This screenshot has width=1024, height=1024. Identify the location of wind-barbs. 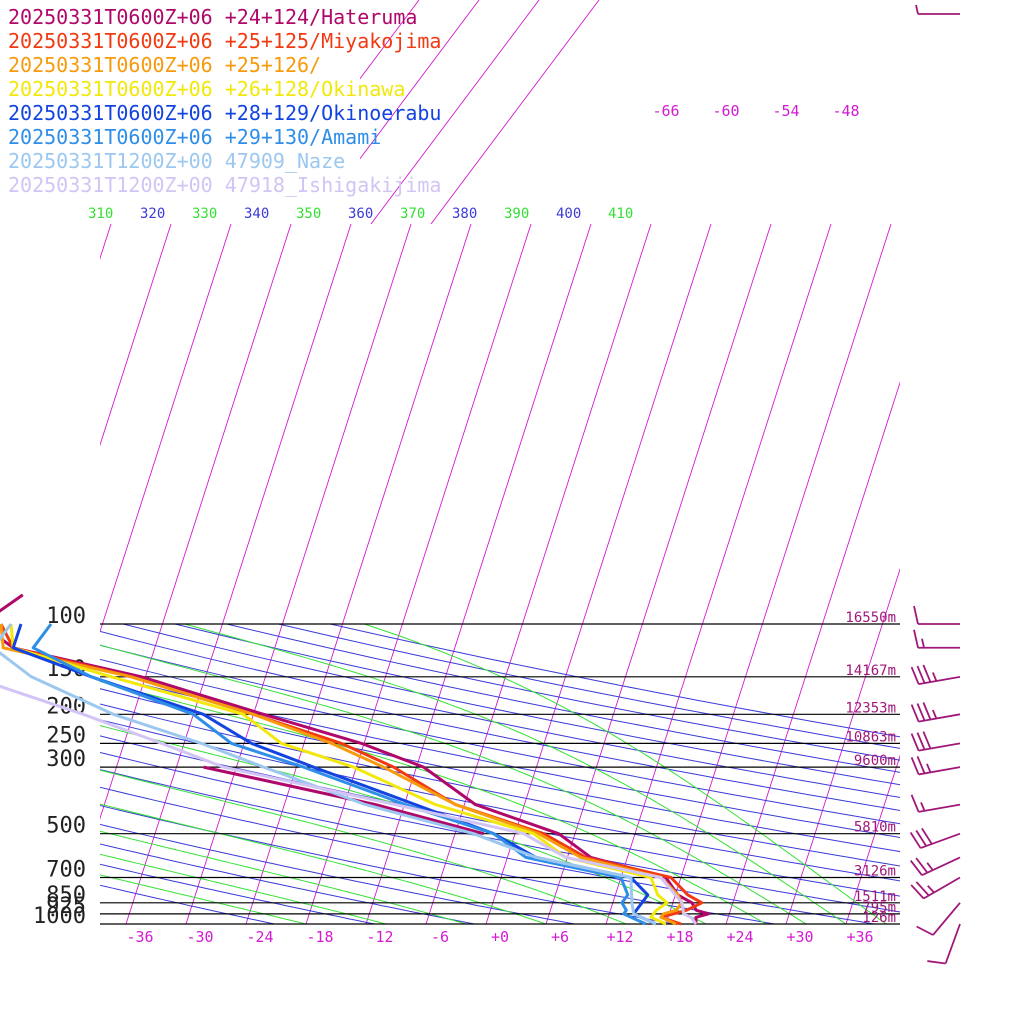
(935, 484).